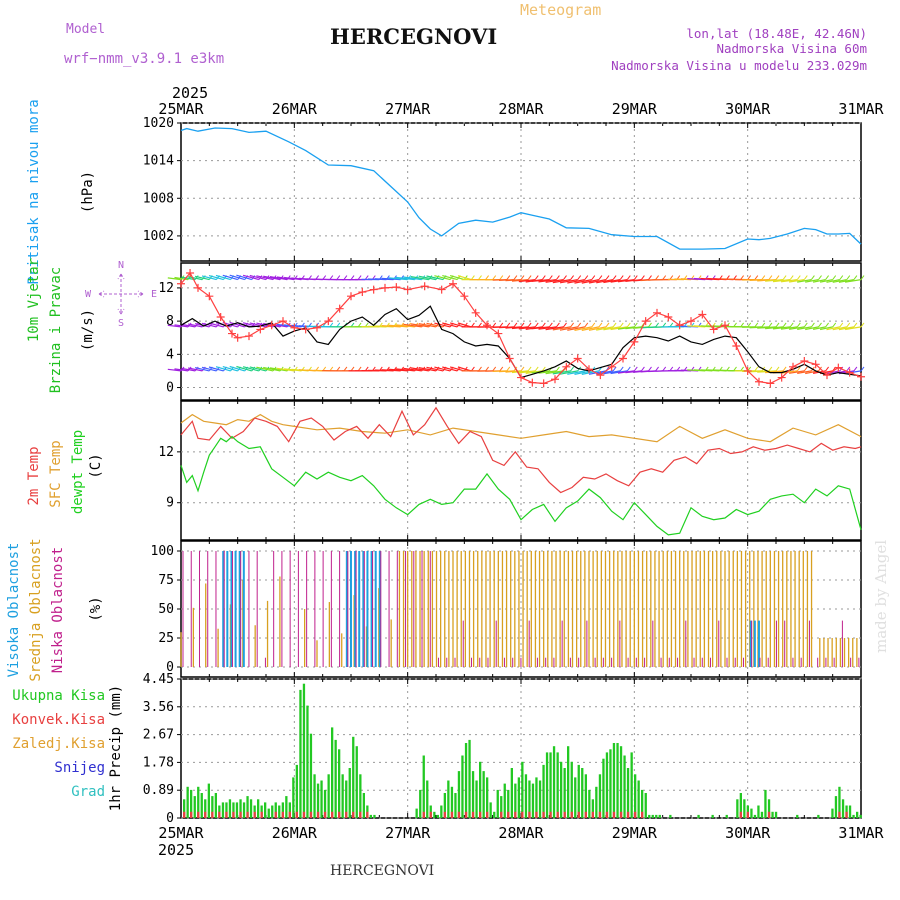 This screenshot has width=900, height=900. I want to click on date-label-bottom: 27MAR, so click(408, 833).